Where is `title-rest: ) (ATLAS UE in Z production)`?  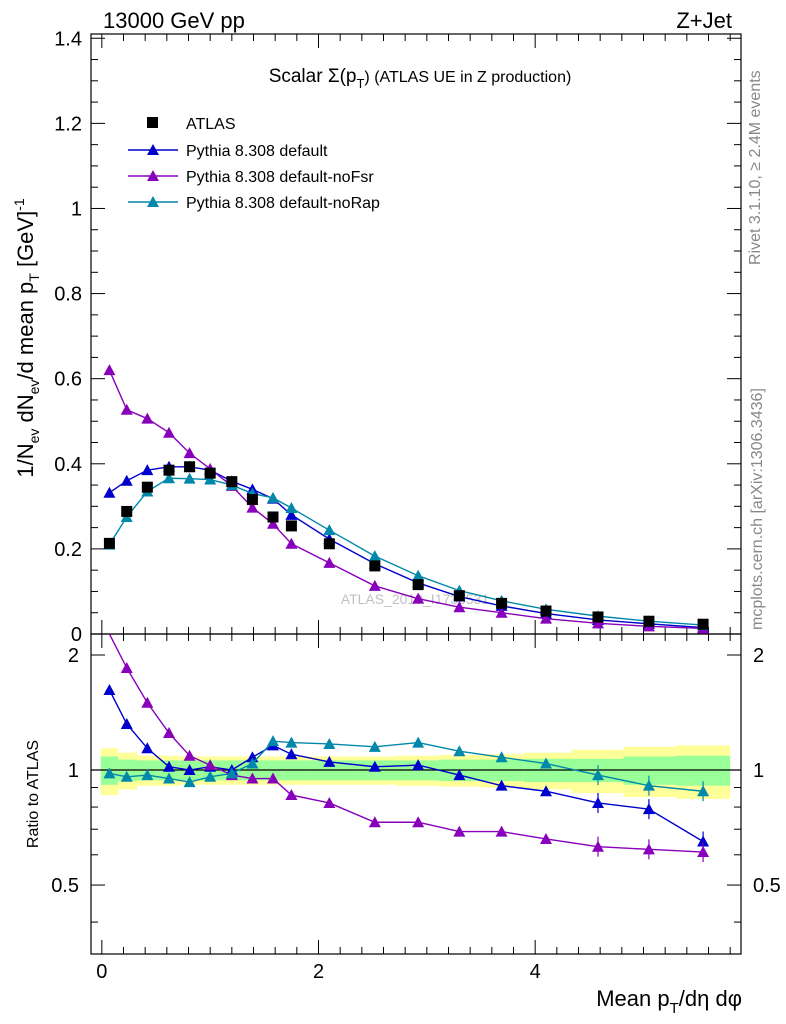
title-rest: ) (ATLAS UE in Z production) is located at coordinates (467, 77).